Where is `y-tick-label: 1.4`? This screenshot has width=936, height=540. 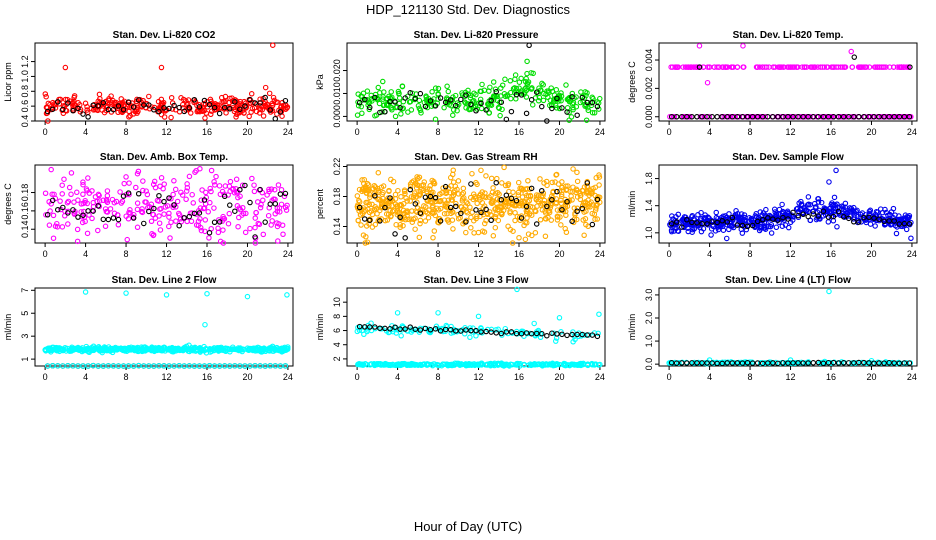 y-tick-label: 1.4 is located at coordinates (649, 205).